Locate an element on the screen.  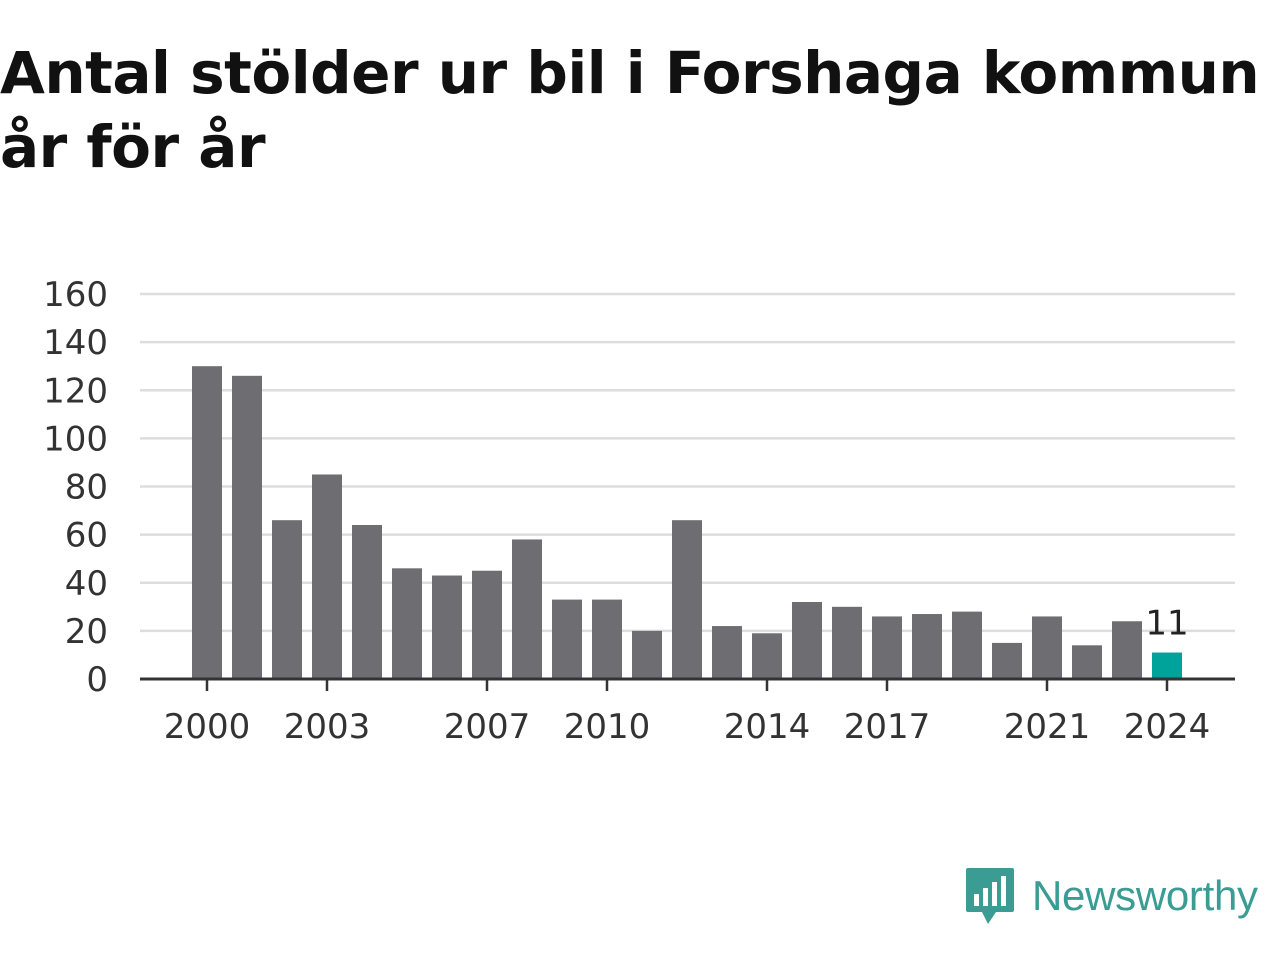
y-tick-label: 0 is located at coordinates (97, 680).